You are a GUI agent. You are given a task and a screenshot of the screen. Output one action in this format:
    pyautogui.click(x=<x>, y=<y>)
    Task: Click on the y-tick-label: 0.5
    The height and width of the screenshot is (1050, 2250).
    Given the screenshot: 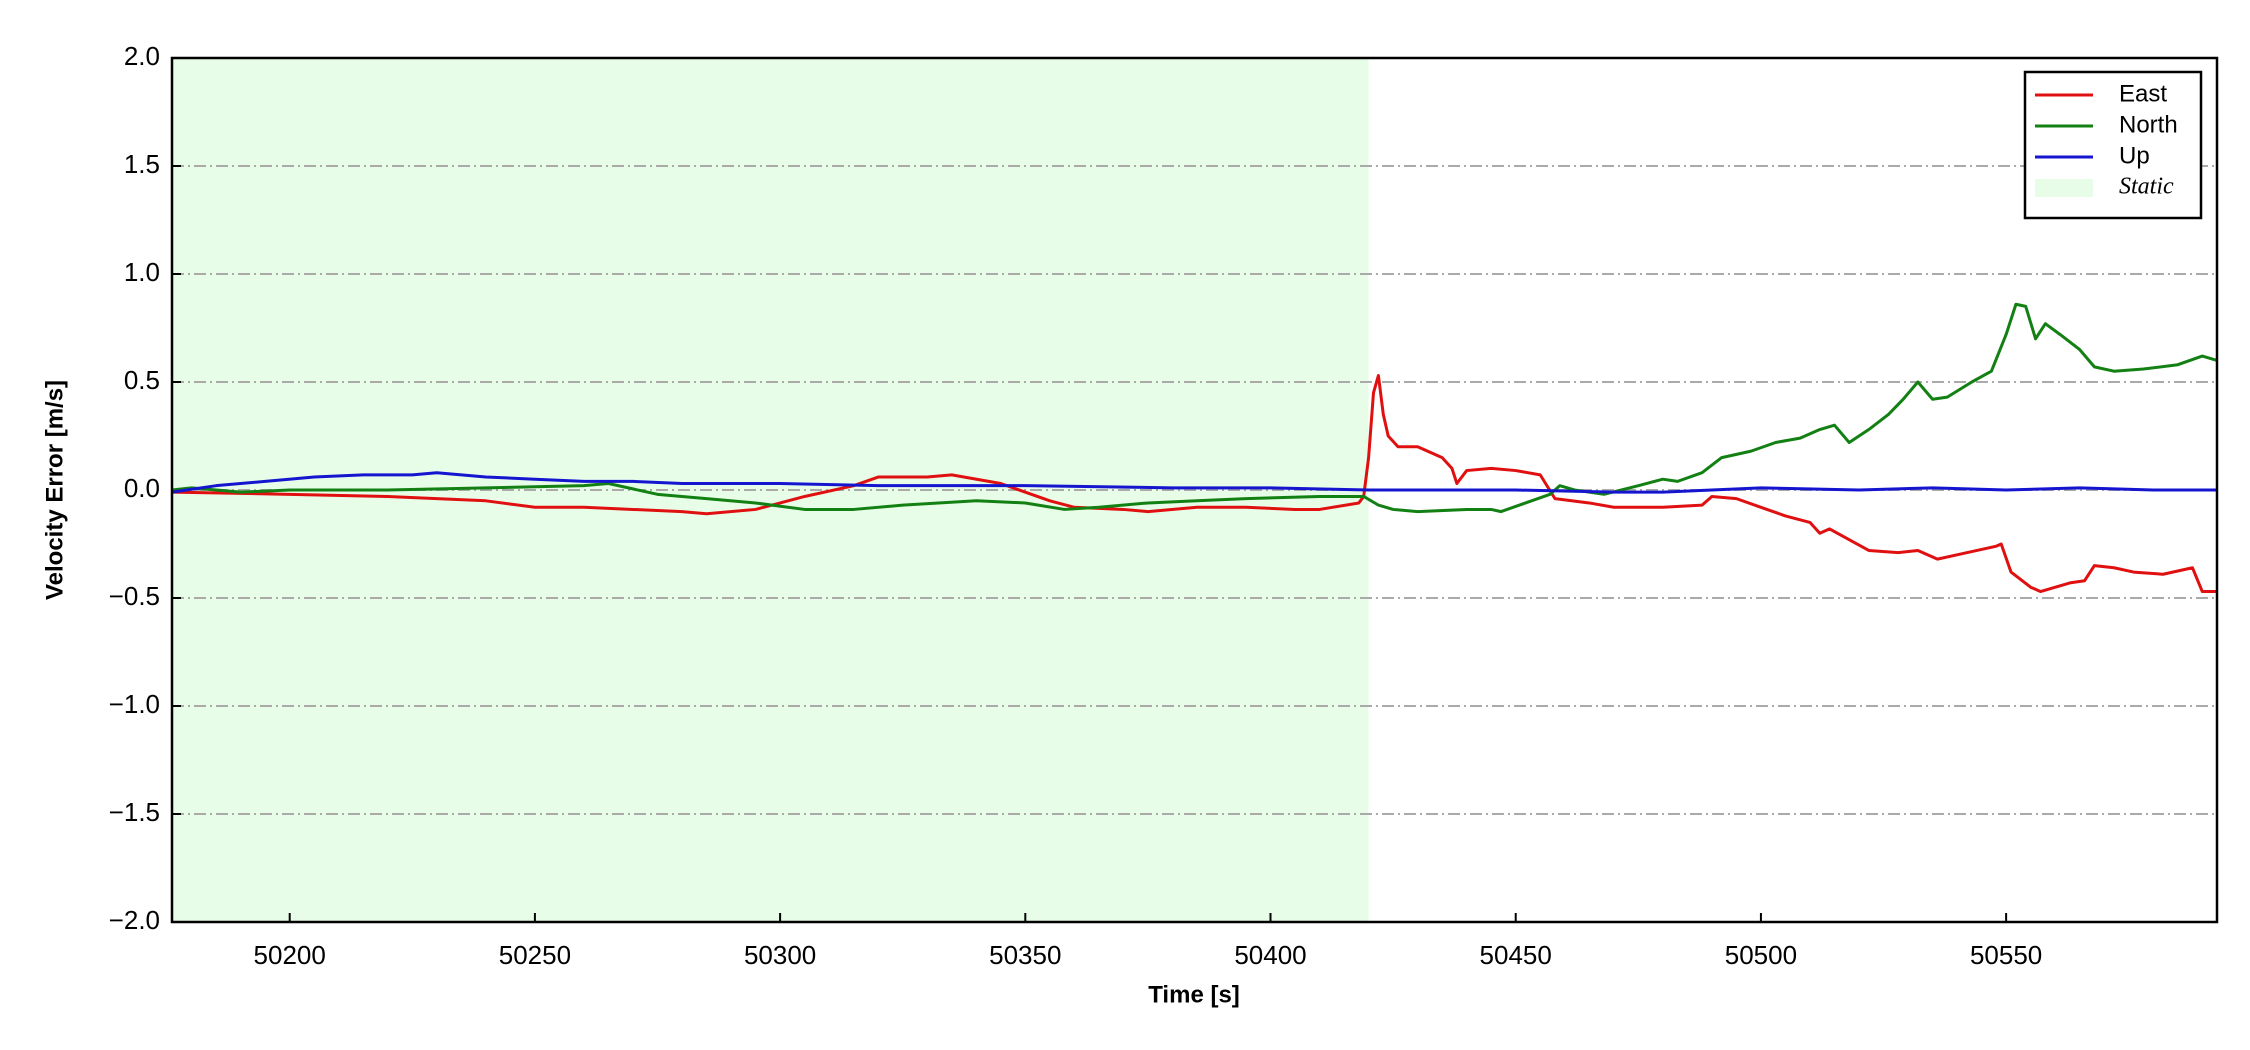 What is the action you would take?
    pyautogui.click(x=142, y=380)
    